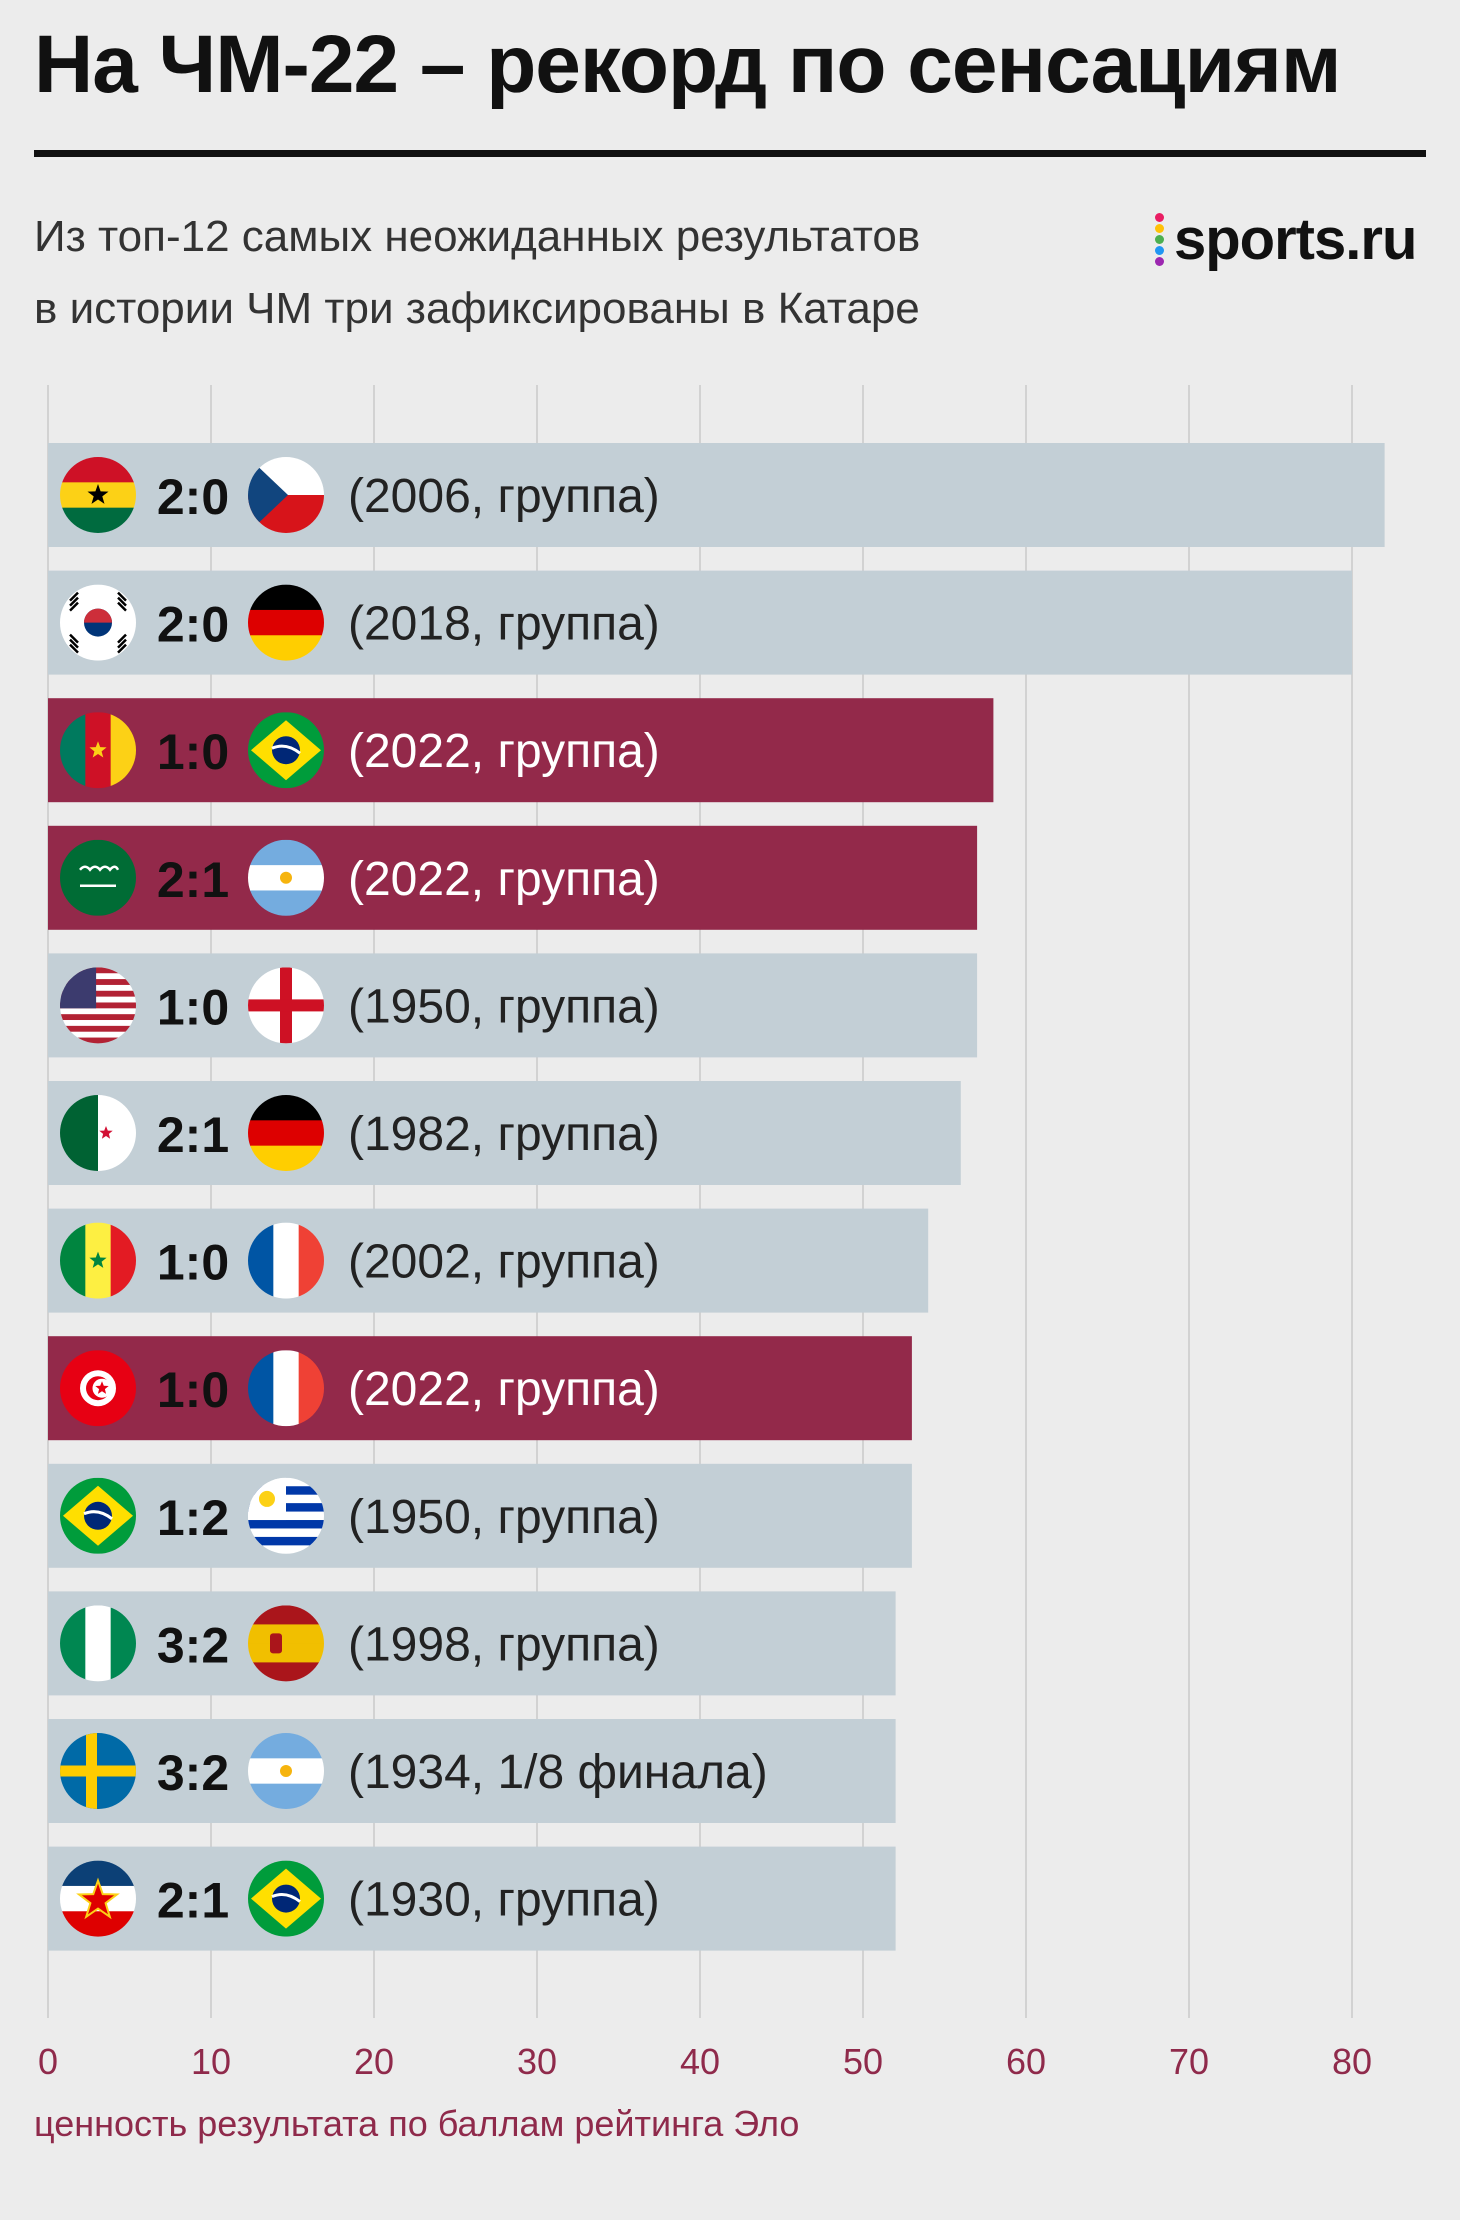 The image size is (1460, 2220). Describe the element at coordinates (477, 308) in the screenshot. I see `subtitle-line-2: в истории ЧМ три зафиксированы в Катаре` at that location.